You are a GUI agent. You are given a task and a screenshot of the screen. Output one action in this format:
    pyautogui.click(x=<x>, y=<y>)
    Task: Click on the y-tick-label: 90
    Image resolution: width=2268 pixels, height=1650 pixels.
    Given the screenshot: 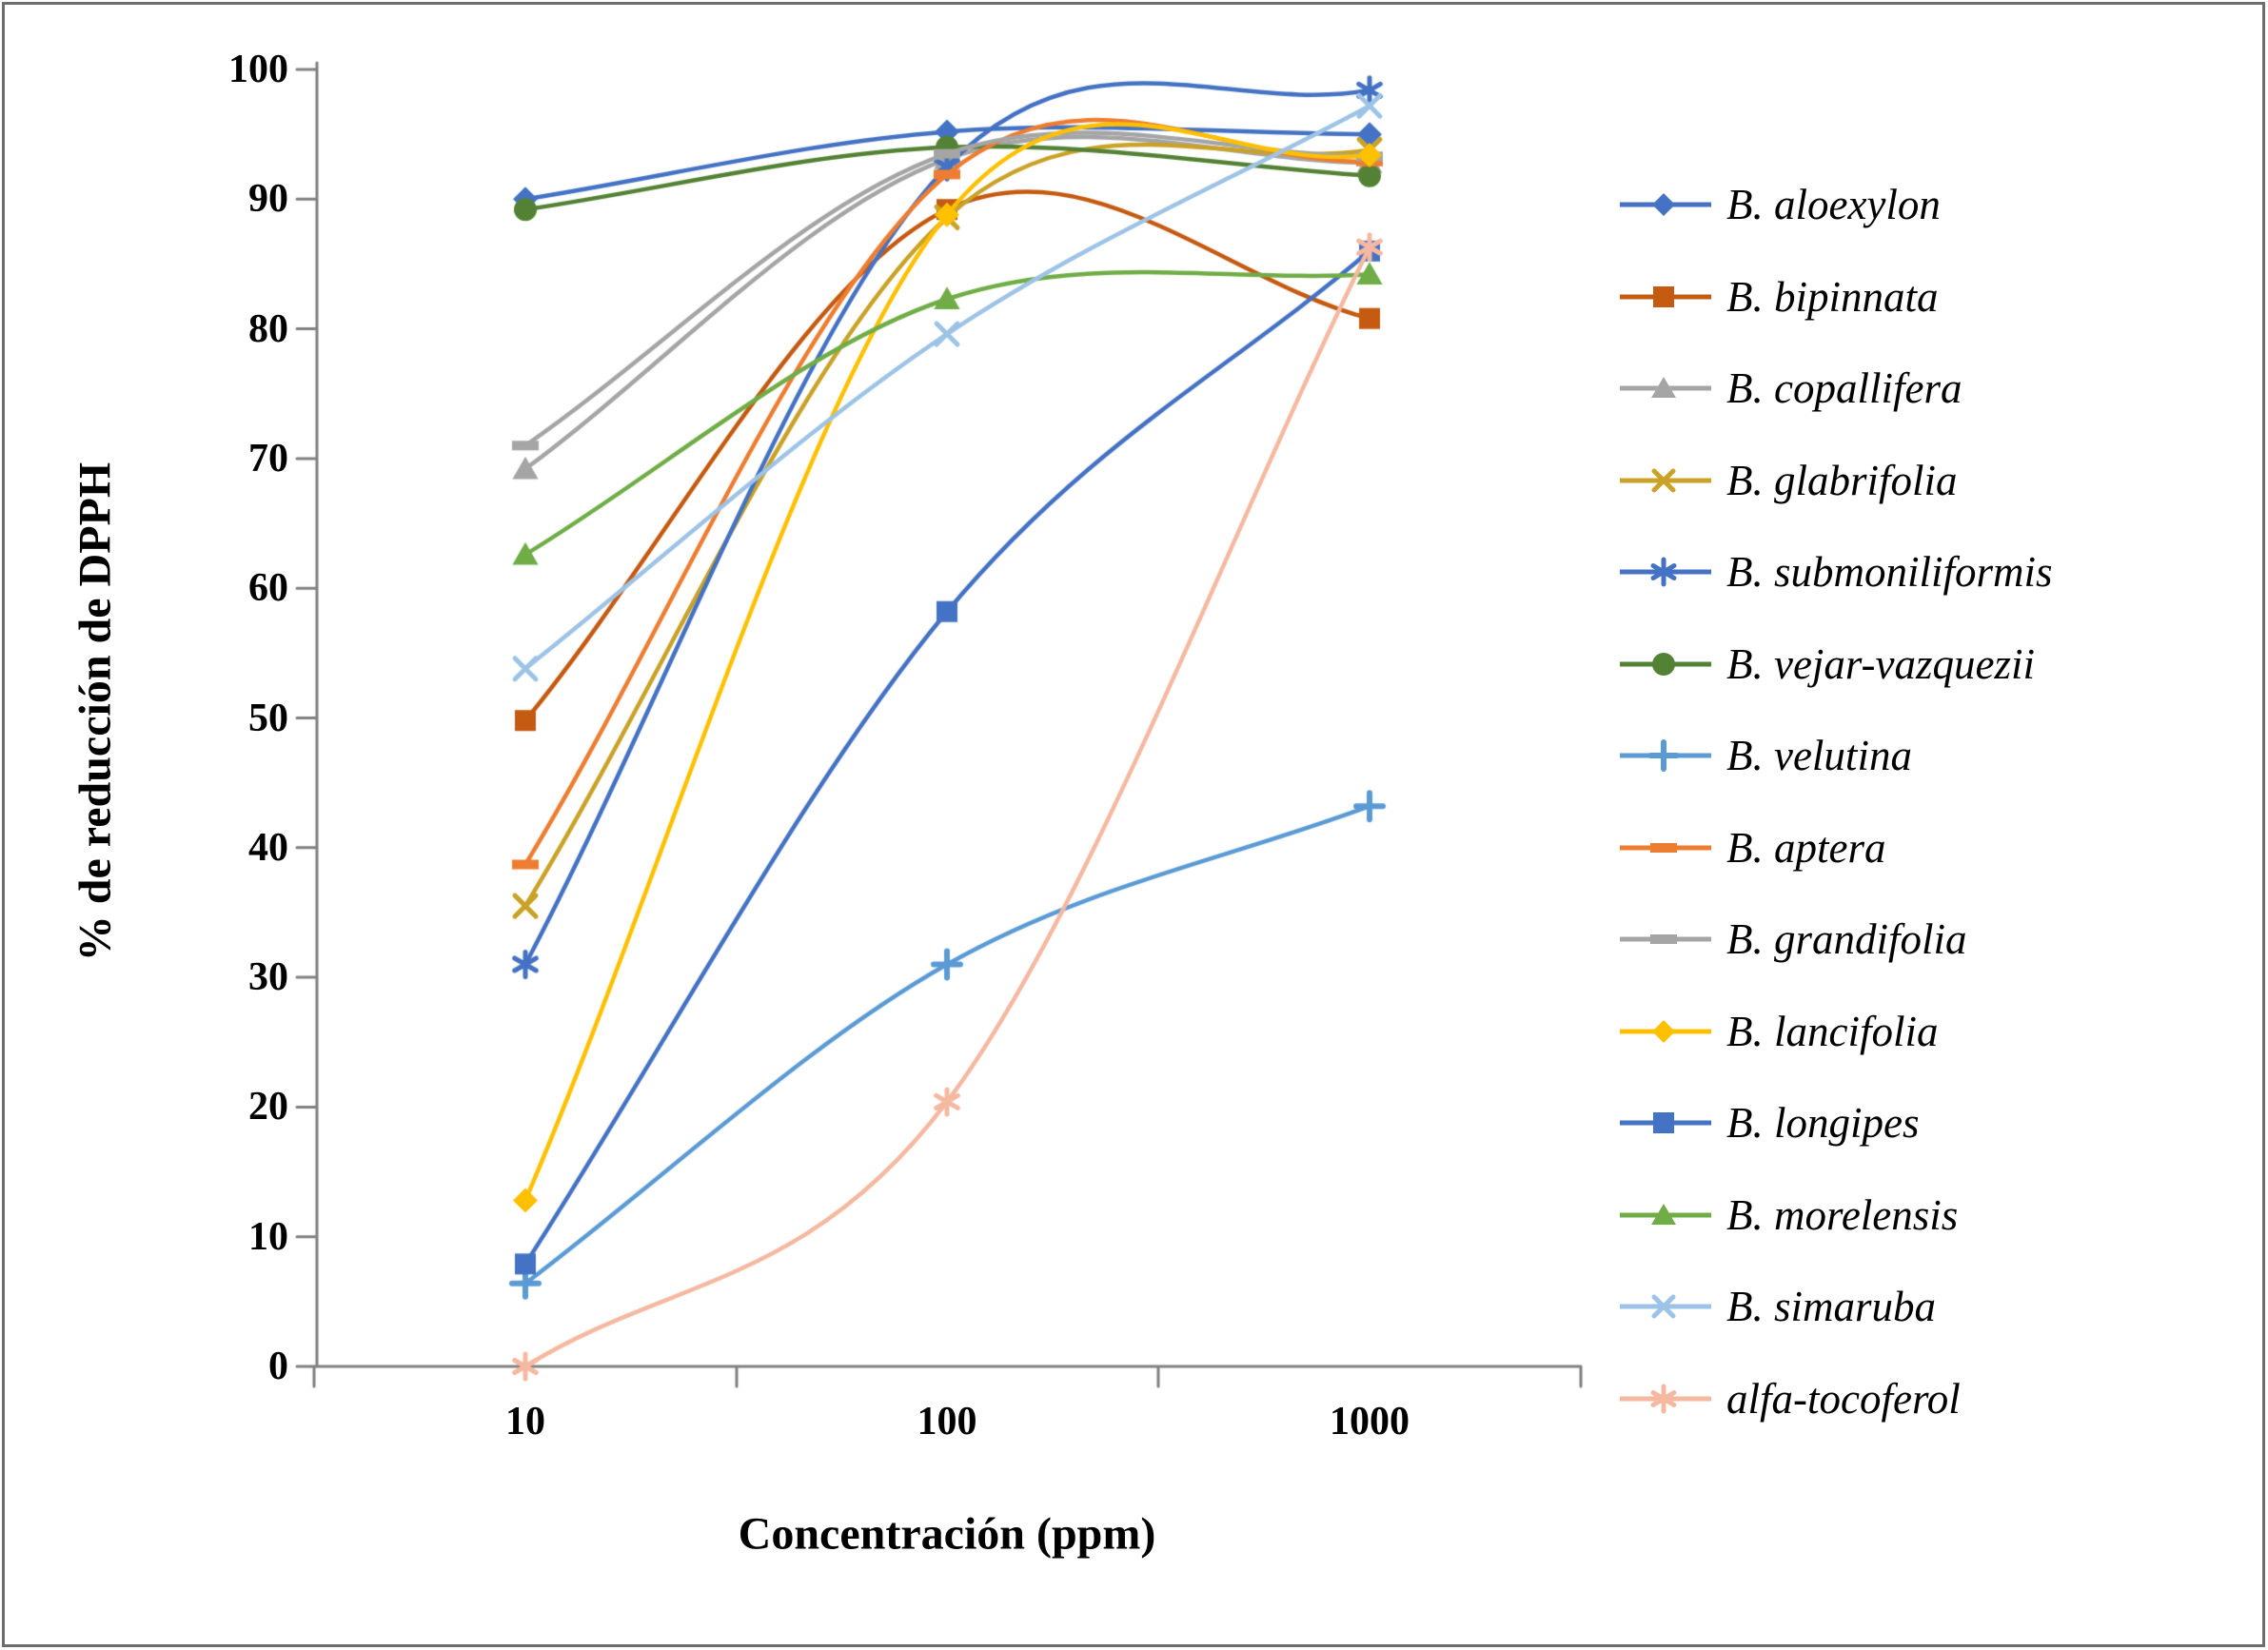 What is the action you would take?
    pyautogui.click(x=268, y=200)
    